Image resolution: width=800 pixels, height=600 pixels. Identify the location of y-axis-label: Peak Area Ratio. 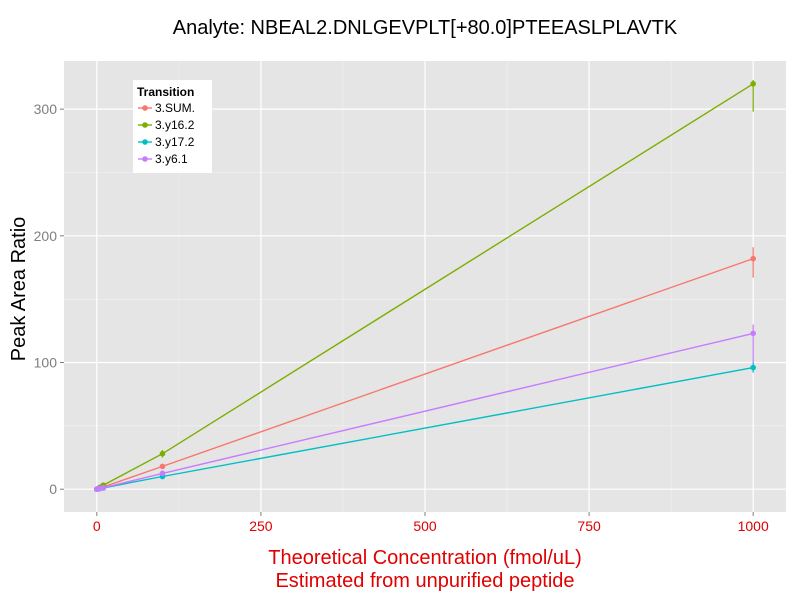
(19, 289).